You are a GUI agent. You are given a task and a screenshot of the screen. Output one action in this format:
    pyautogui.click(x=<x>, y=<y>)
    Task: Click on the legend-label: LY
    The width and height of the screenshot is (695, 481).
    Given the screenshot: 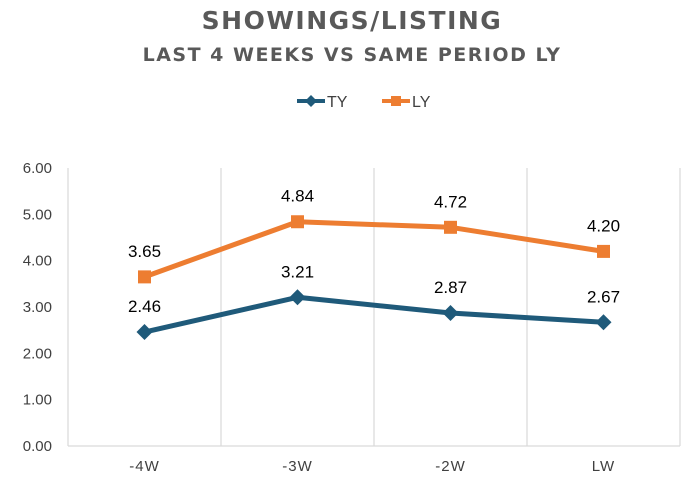 What is the action you would take?
    pyautogui.click(x=421, y=102)
    